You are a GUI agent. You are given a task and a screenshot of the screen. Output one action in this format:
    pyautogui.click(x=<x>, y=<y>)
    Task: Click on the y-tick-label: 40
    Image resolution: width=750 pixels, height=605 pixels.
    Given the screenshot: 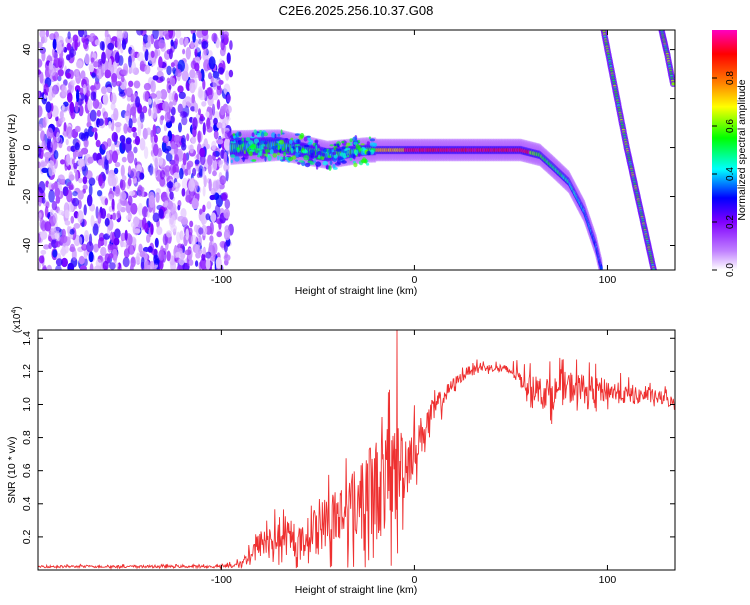 What is the action you would take?
    pyautogui.click(x=27, y=50)
    